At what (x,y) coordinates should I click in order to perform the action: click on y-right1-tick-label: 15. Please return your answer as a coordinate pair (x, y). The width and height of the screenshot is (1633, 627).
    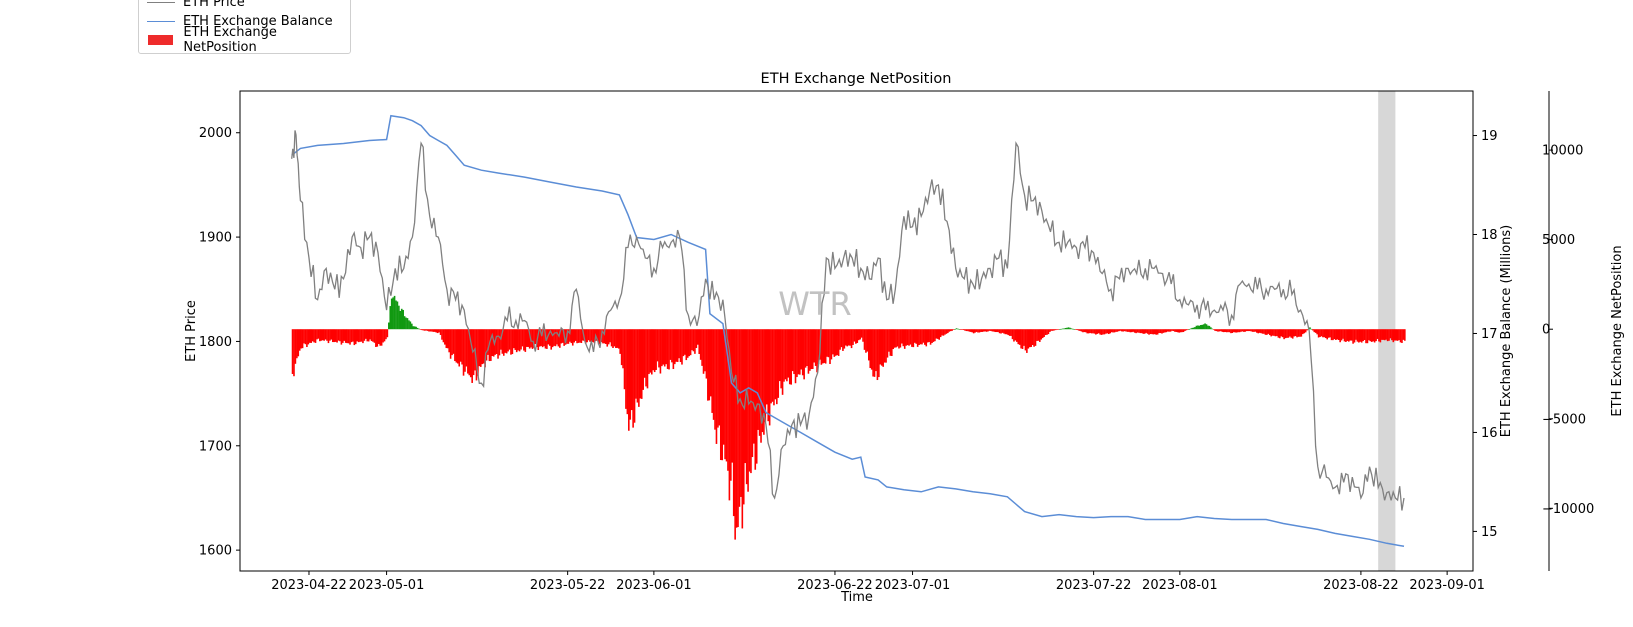
    Looking at the image, I should click on (1489, 532).